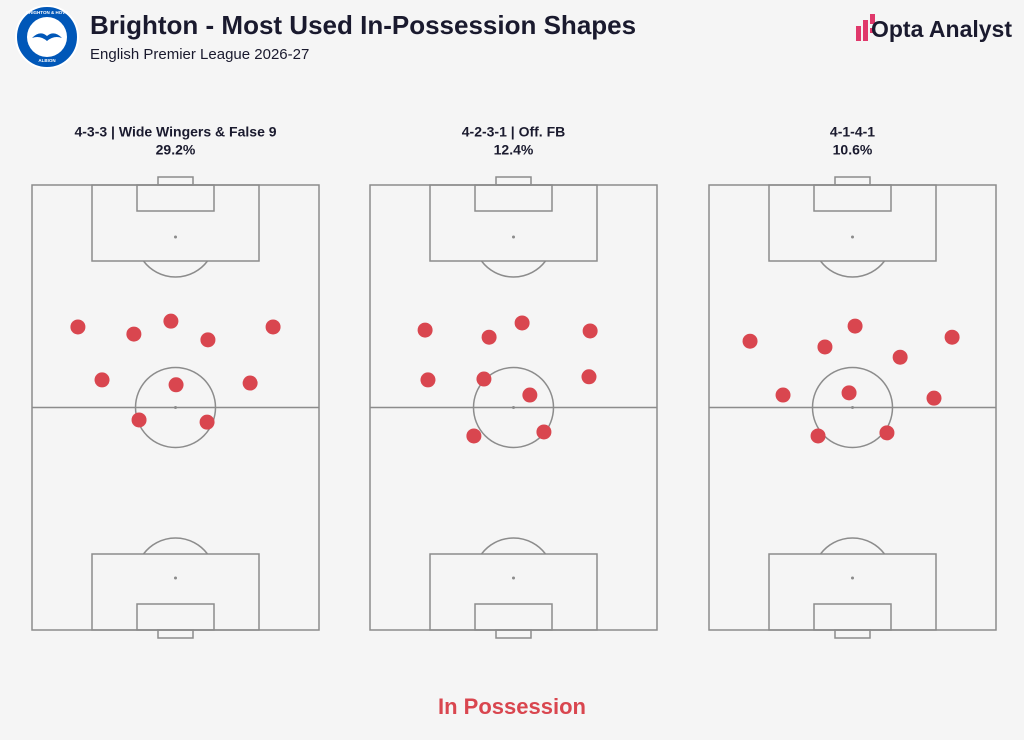 The width and height of the screenshot is (1024, 740). I want to click on footer-label: In Possession, so click(512, 706).